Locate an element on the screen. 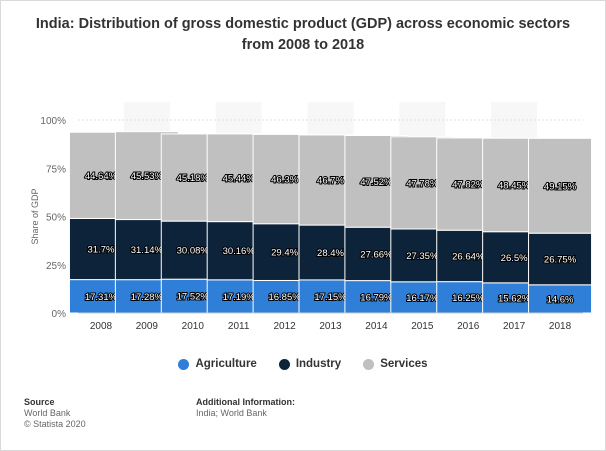 This screenshot has height=451, width=606. data-label-industry: 28.4% is located at coordinates (330, 253).